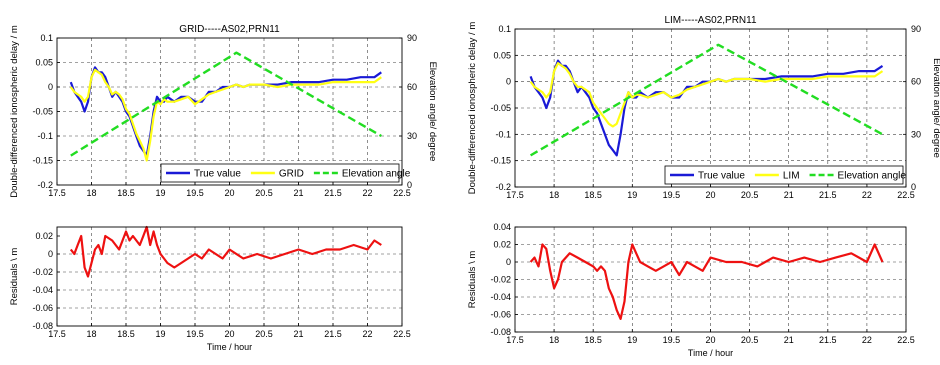 The width and height of the screenshot is (940, 365). Describe the element at coordinates (44, 63) in the screenshot. I see `y-tick-label: 0.05` at that location.